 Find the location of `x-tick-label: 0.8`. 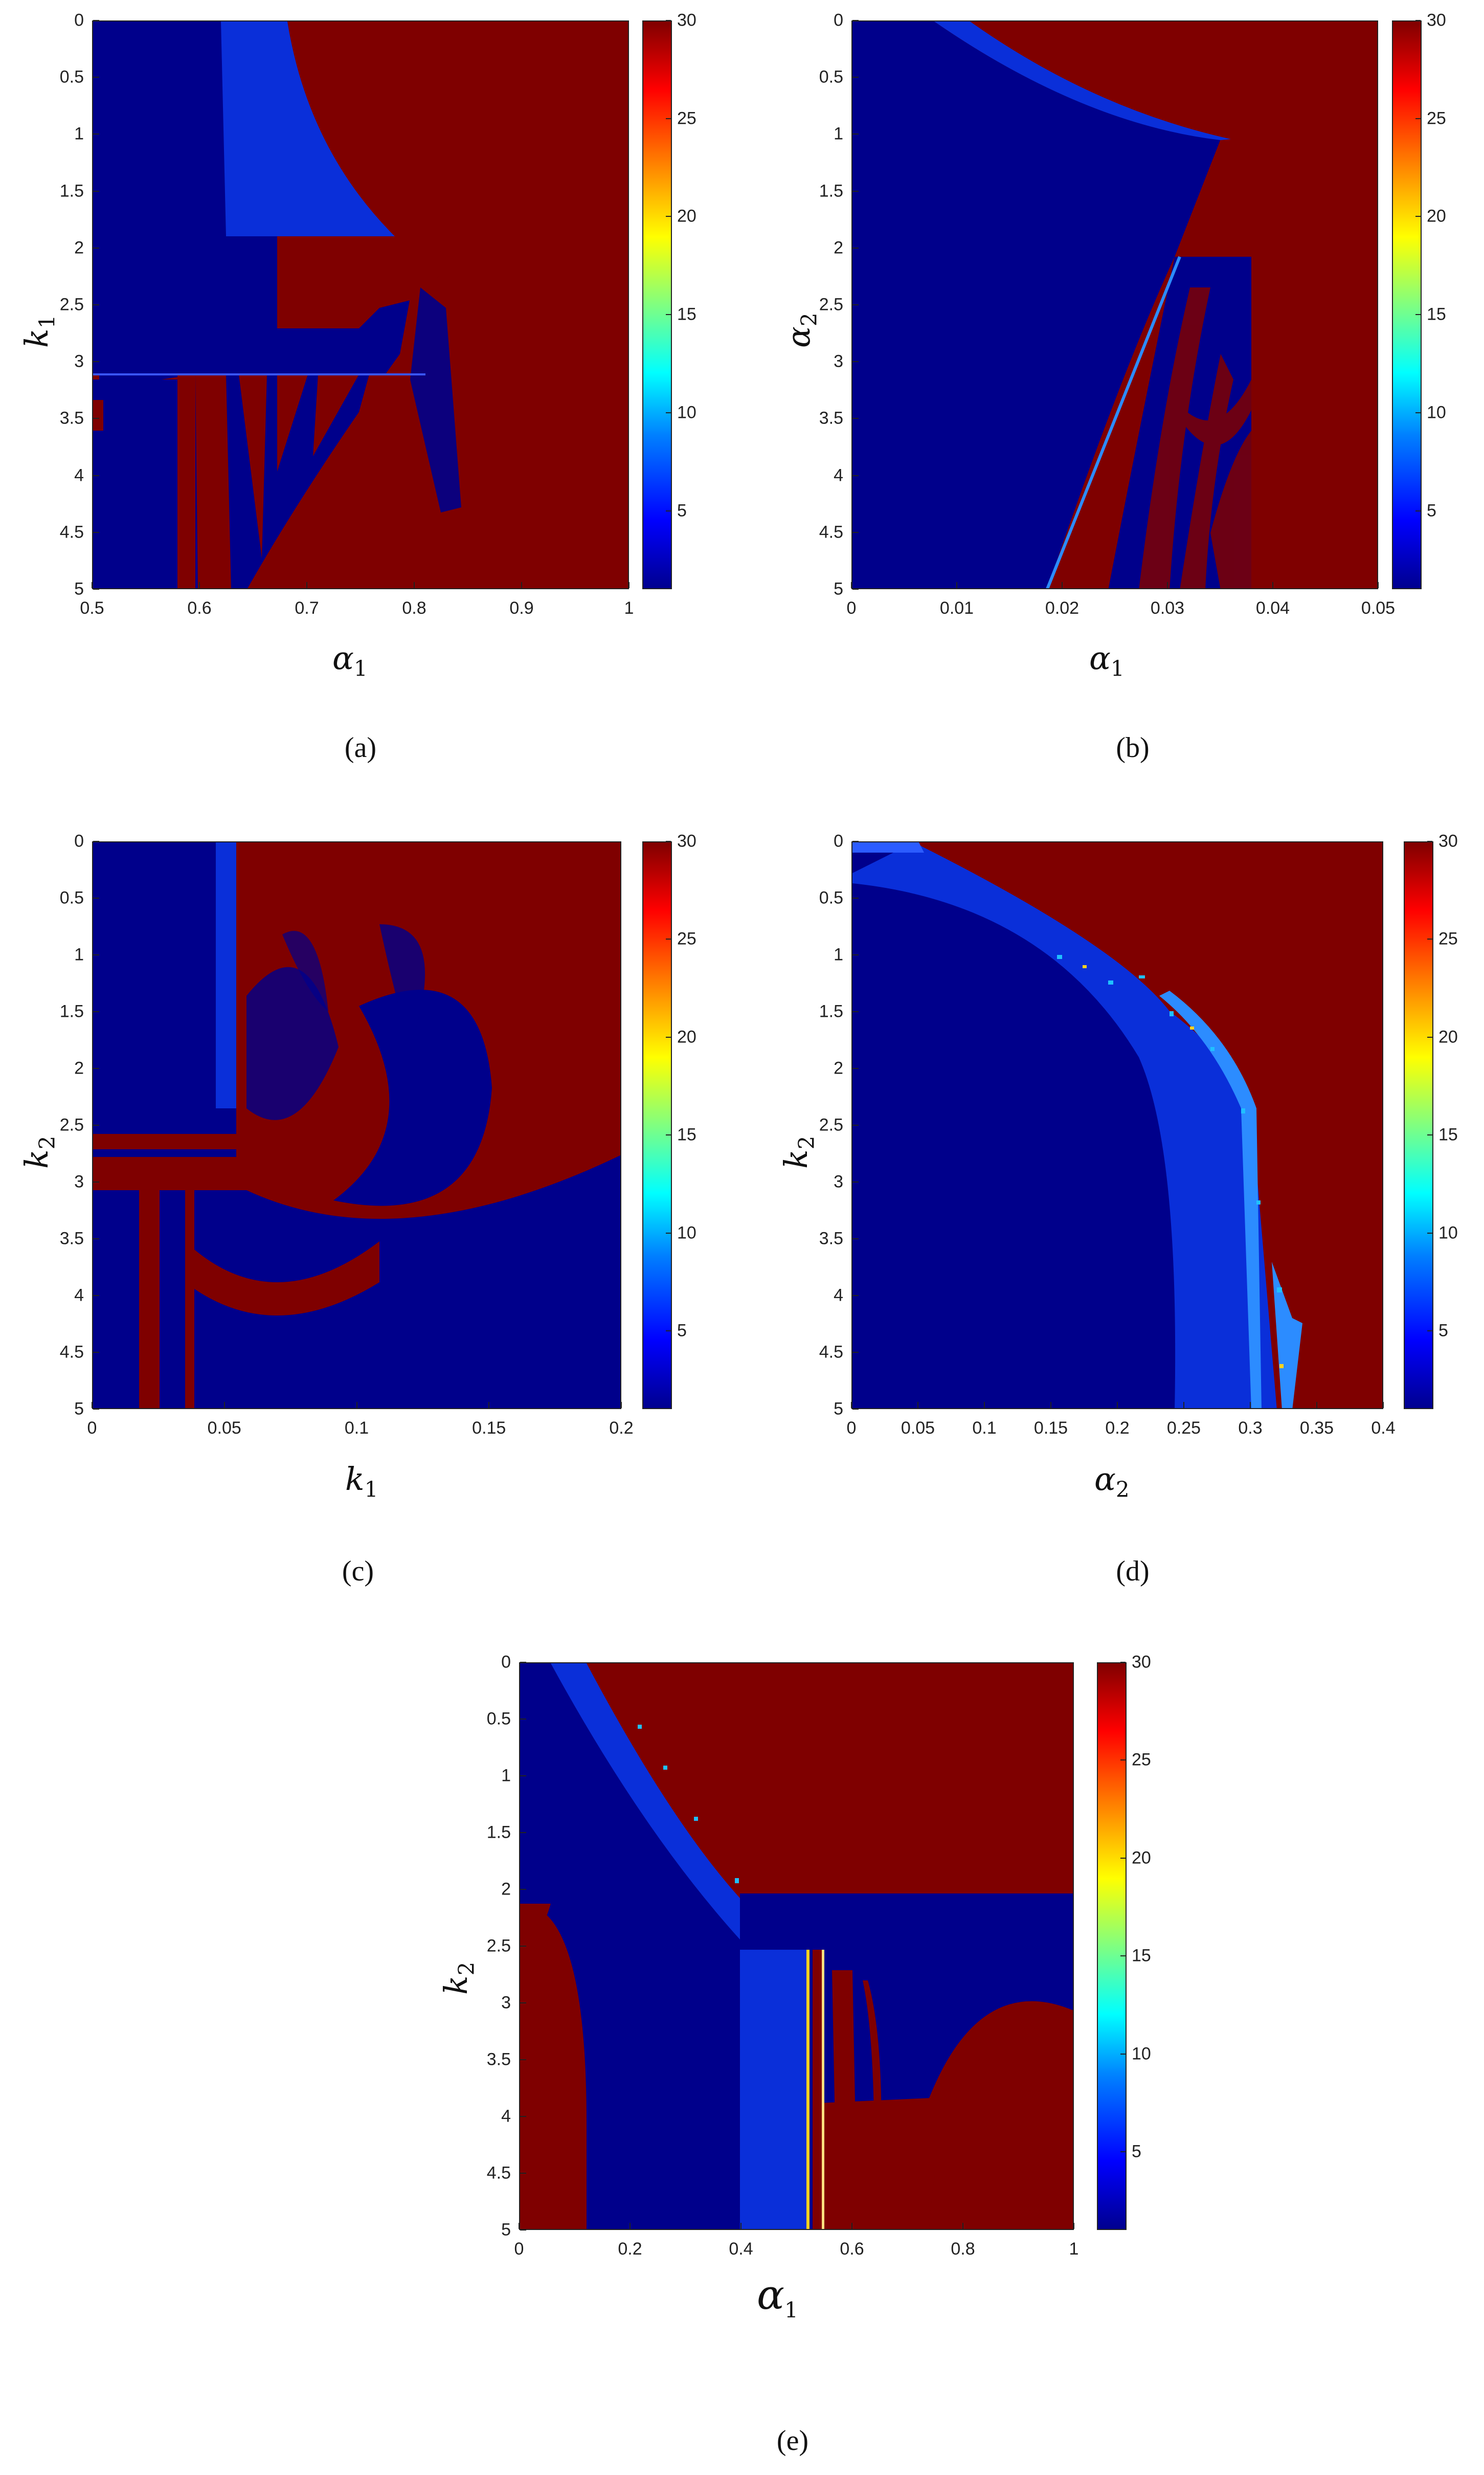

x-tick-label: 0.8 is located at coordinates (414, 608).